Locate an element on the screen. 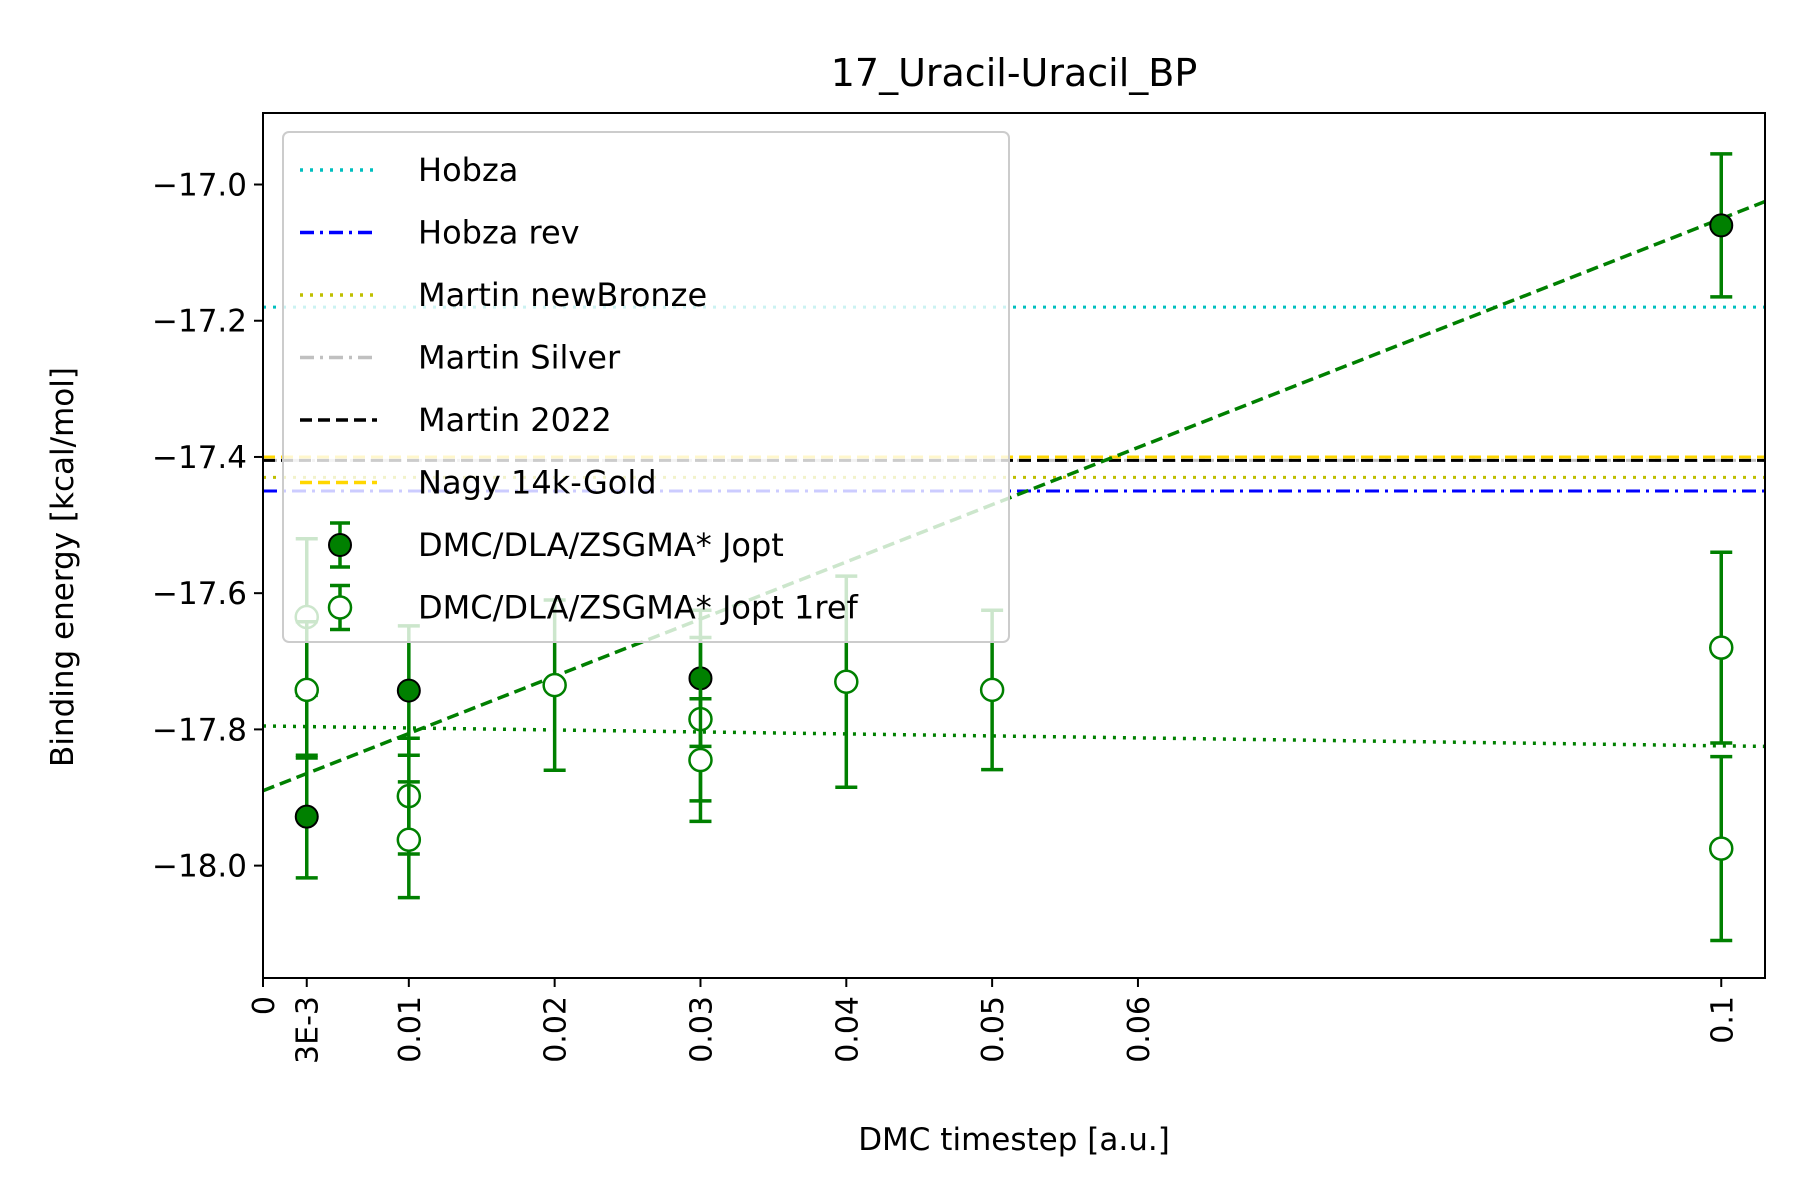 This screenshot has width=1800, height=1200. legend-entry-5: Nagy 14k-Gold is located at coordinates (478, 483).